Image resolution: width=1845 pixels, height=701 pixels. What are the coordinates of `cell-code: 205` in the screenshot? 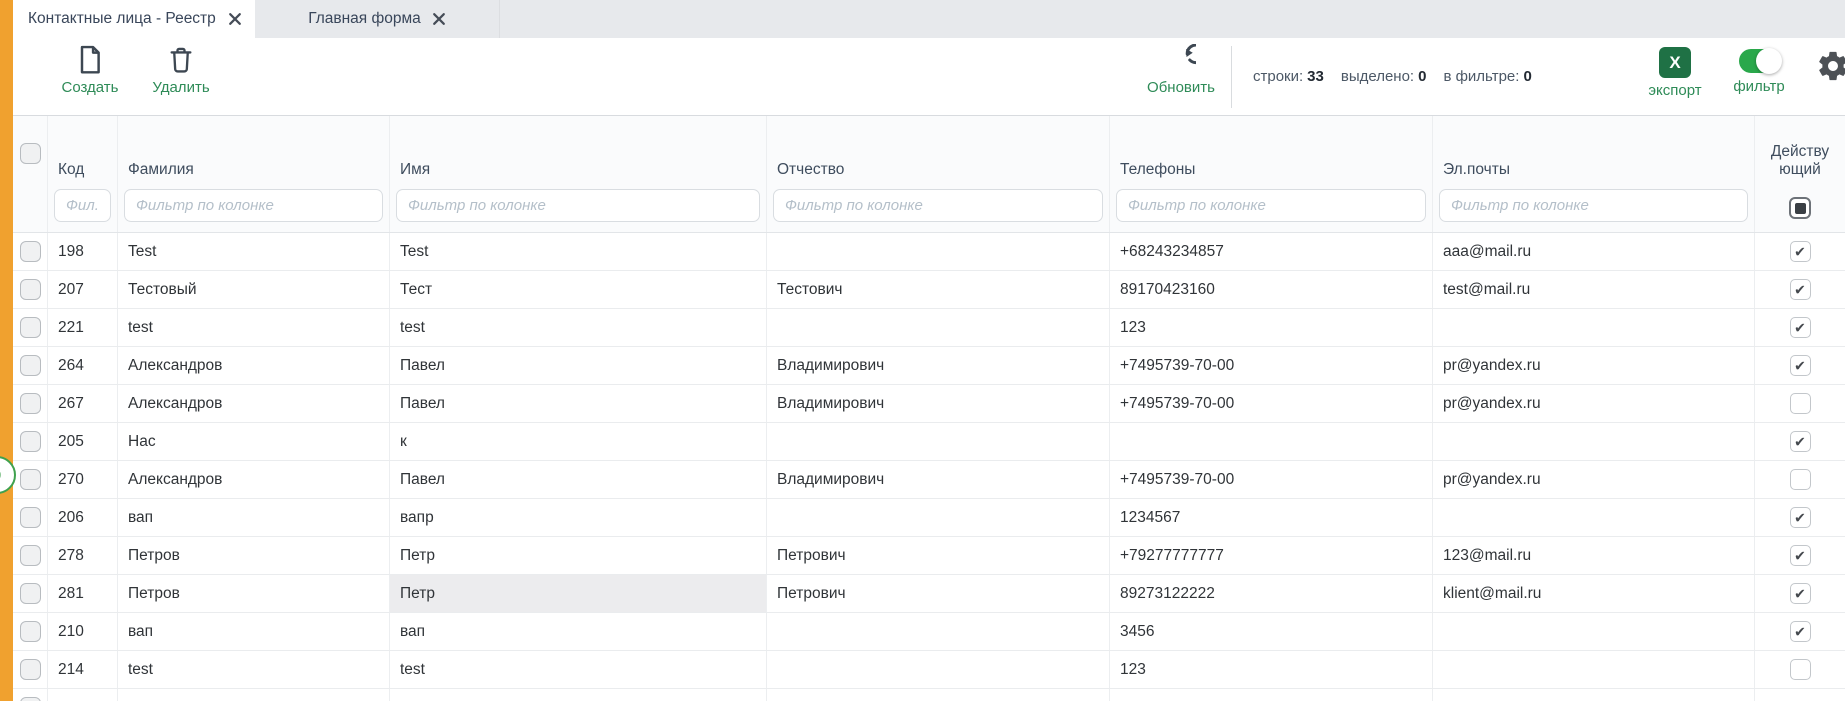 It's located at (83, 441).